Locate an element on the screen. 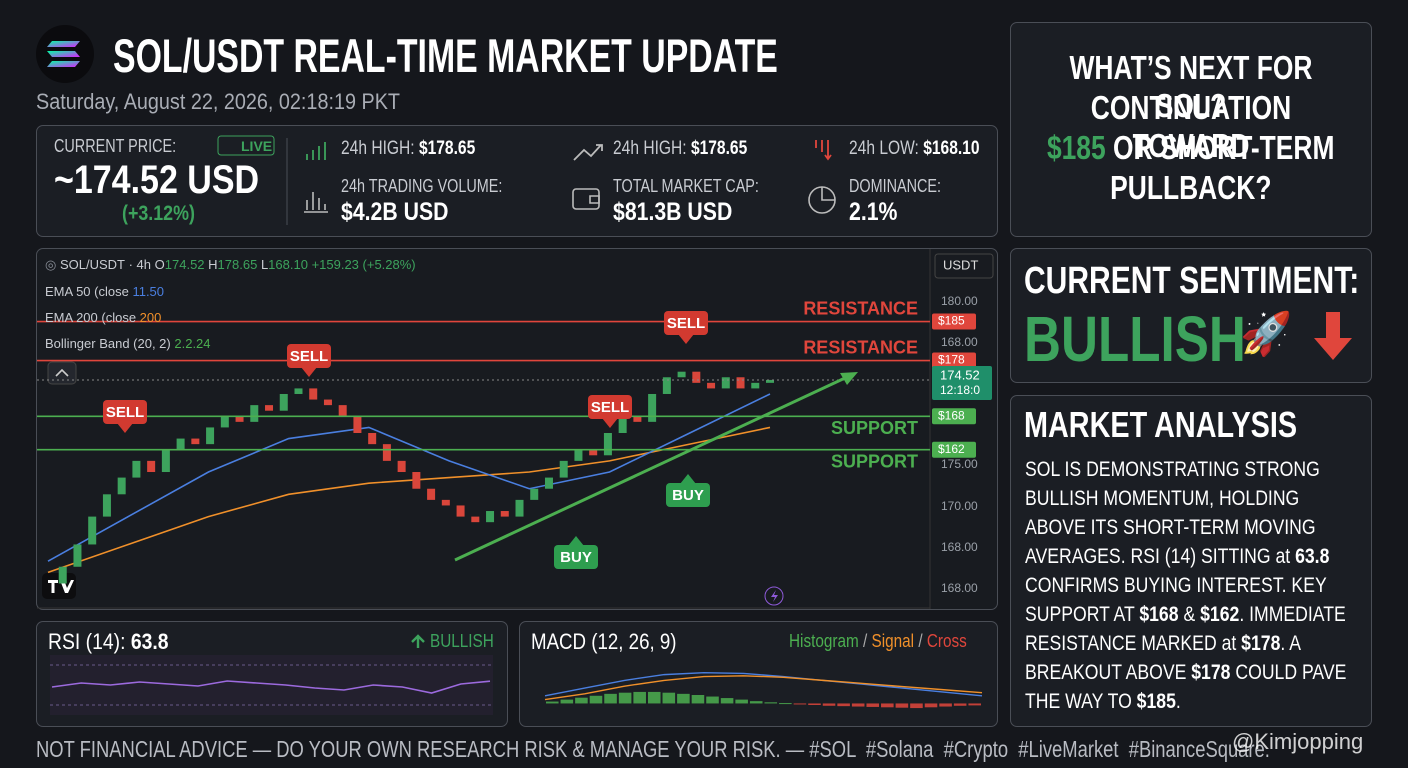 The width and height of the screenshot is (1408, 768). last-price-text: 174.52 is located at coordinates (960, 374).